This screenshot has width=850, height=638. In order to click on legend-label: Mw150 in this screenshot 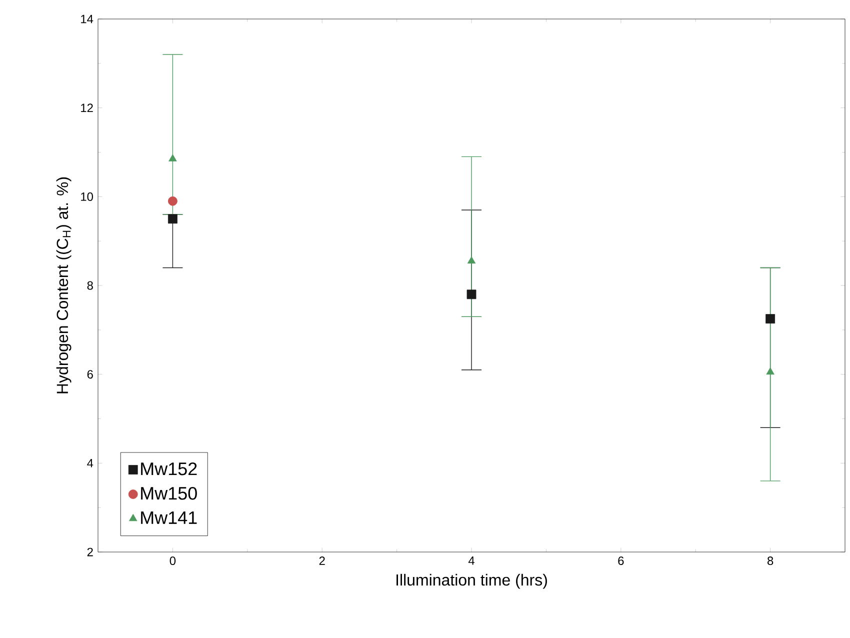, I will do `click(169, 493)`.